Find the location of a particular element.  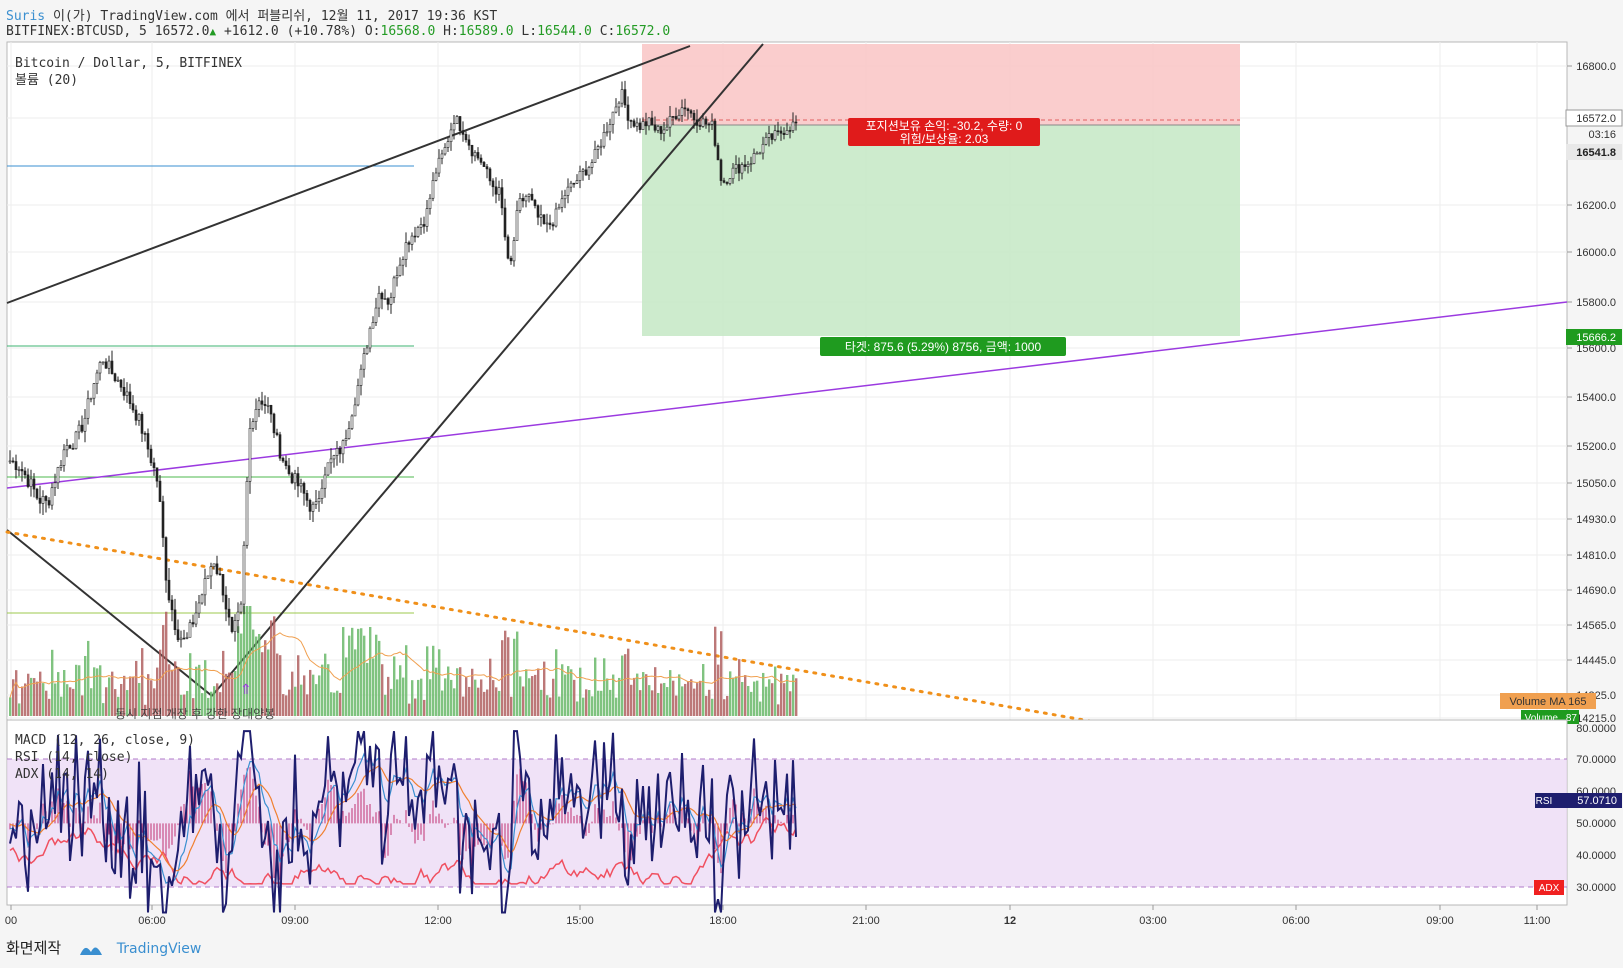

orange-dotted-trendline is located at coordinates (548, 626).